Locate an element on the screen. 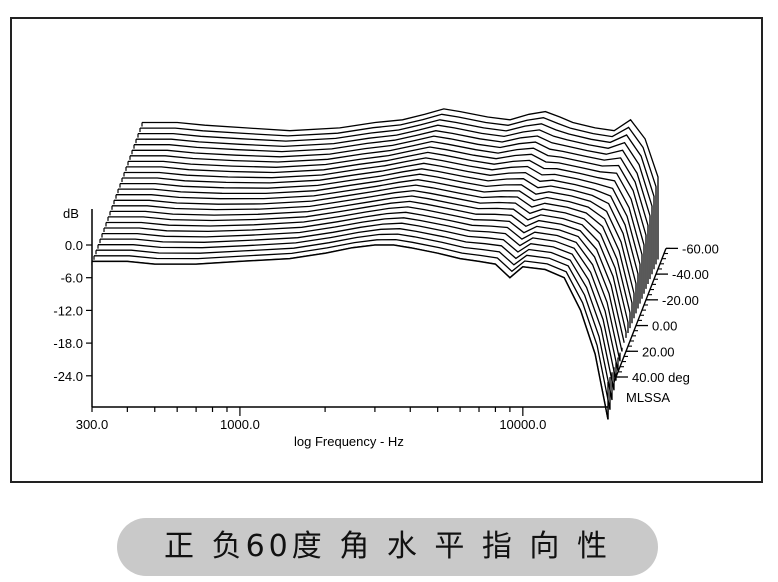 This screenshot has height=582, width=778. y-tick-label: -24.0 is located at coordinates (68, 376).